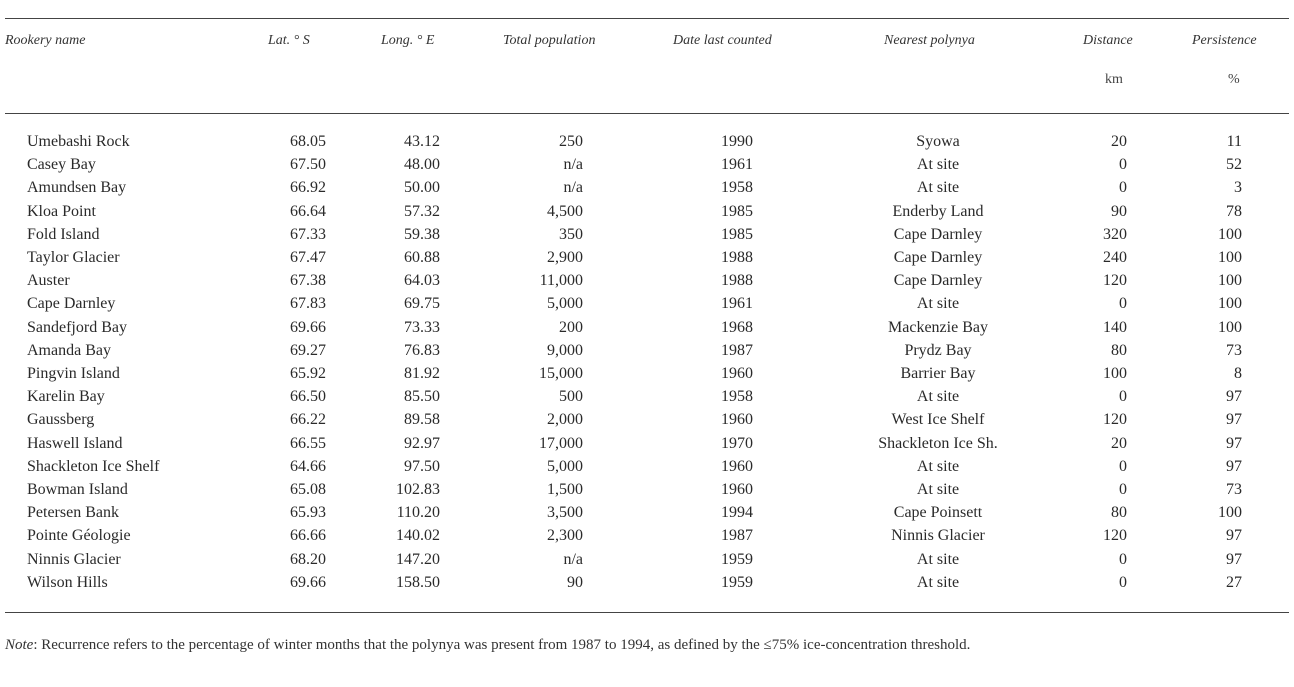 The width and height of the screenshot is (1294, 687). Describe the element at coordinates (549, 40) in the screenshot. I see `header-total-population: Total population` at that location.